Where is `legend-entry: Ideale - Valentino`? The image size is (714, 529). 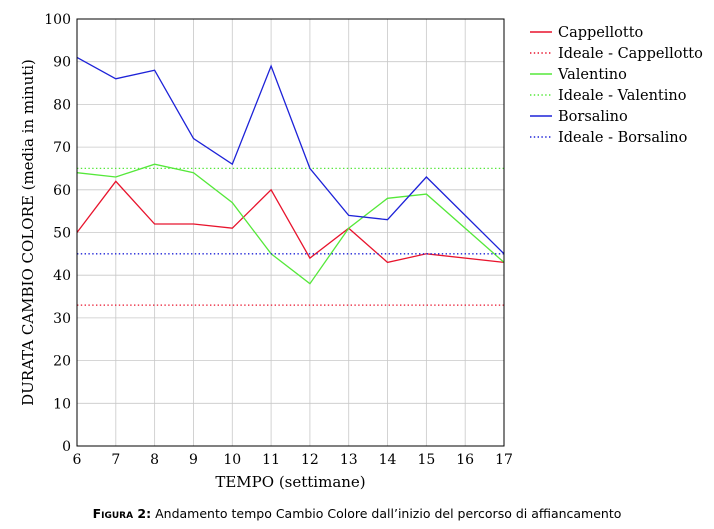 legend-entry: Ideale - Valentino is located at coordinates (622, 96).